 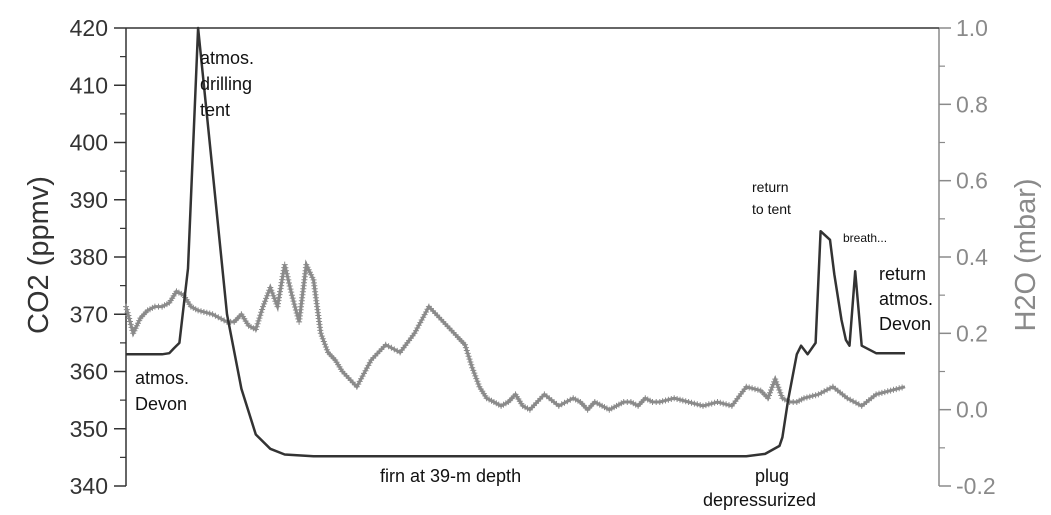 I want to click on annotation-drilling-tent-line1: atmos., so click(x=227, y=58).